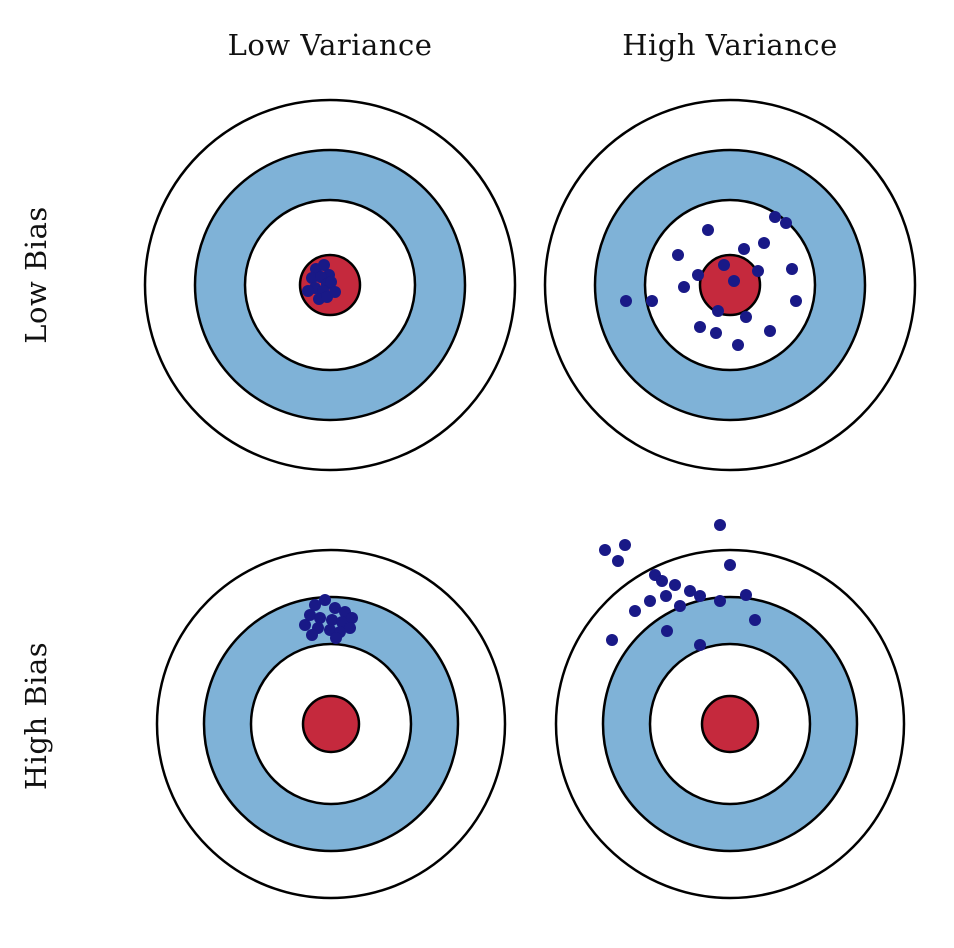  Describe the element at coordinates (730, 45) in the screenshot. I see `column-header-high-variance: High Variance` at that location.